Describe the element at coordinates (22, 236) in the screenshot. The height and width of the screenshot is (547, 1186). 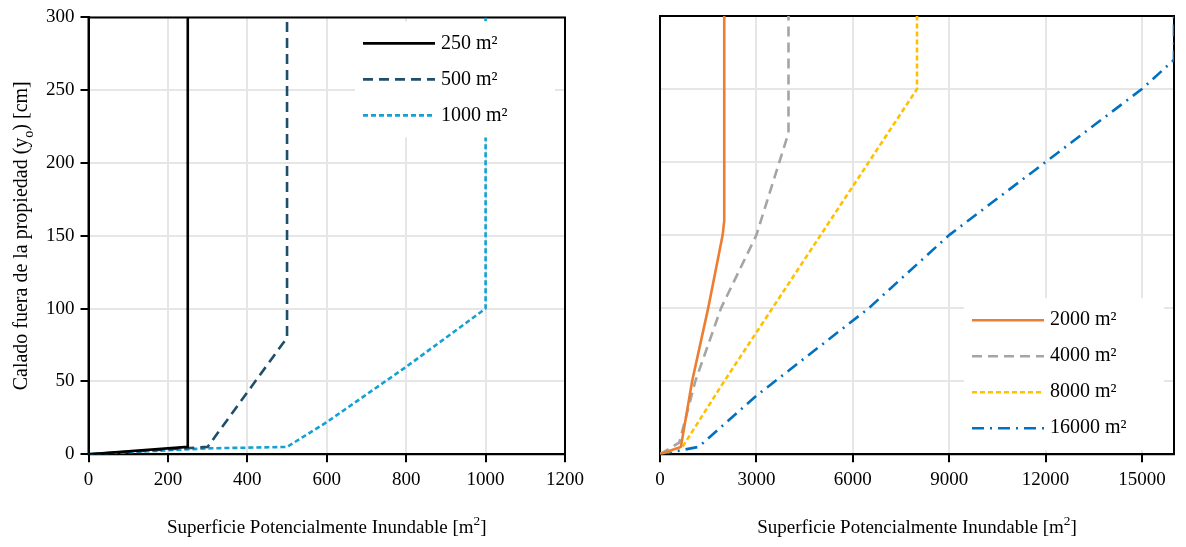
I see `y-axis-title: Calado fuera de la propiedad (yo) [cm]` at that location.